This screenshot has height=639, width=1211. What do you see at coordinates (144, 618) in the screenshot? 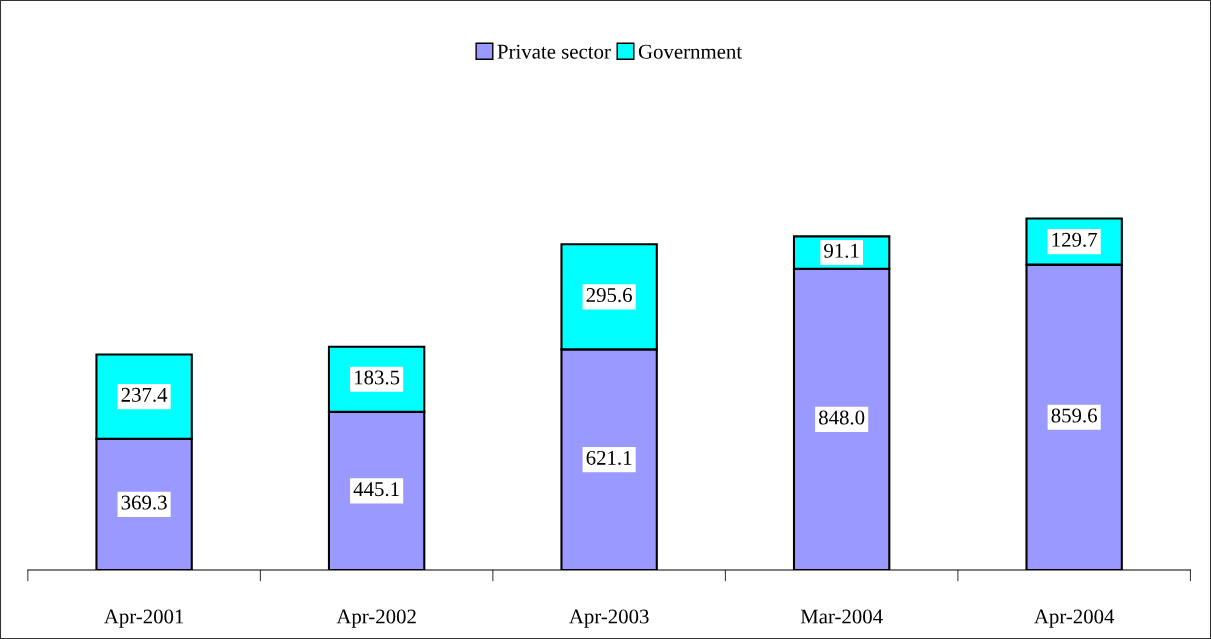
I see `x-tick-label: Apr-2001` at bounding box center [144, 618].